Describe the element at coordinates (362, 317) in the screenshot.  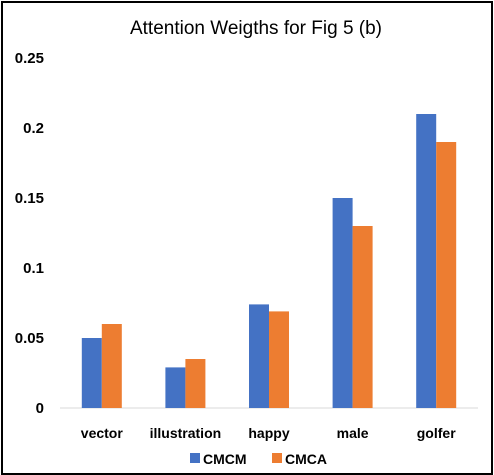
I see `bar-cmca-male` at that location.